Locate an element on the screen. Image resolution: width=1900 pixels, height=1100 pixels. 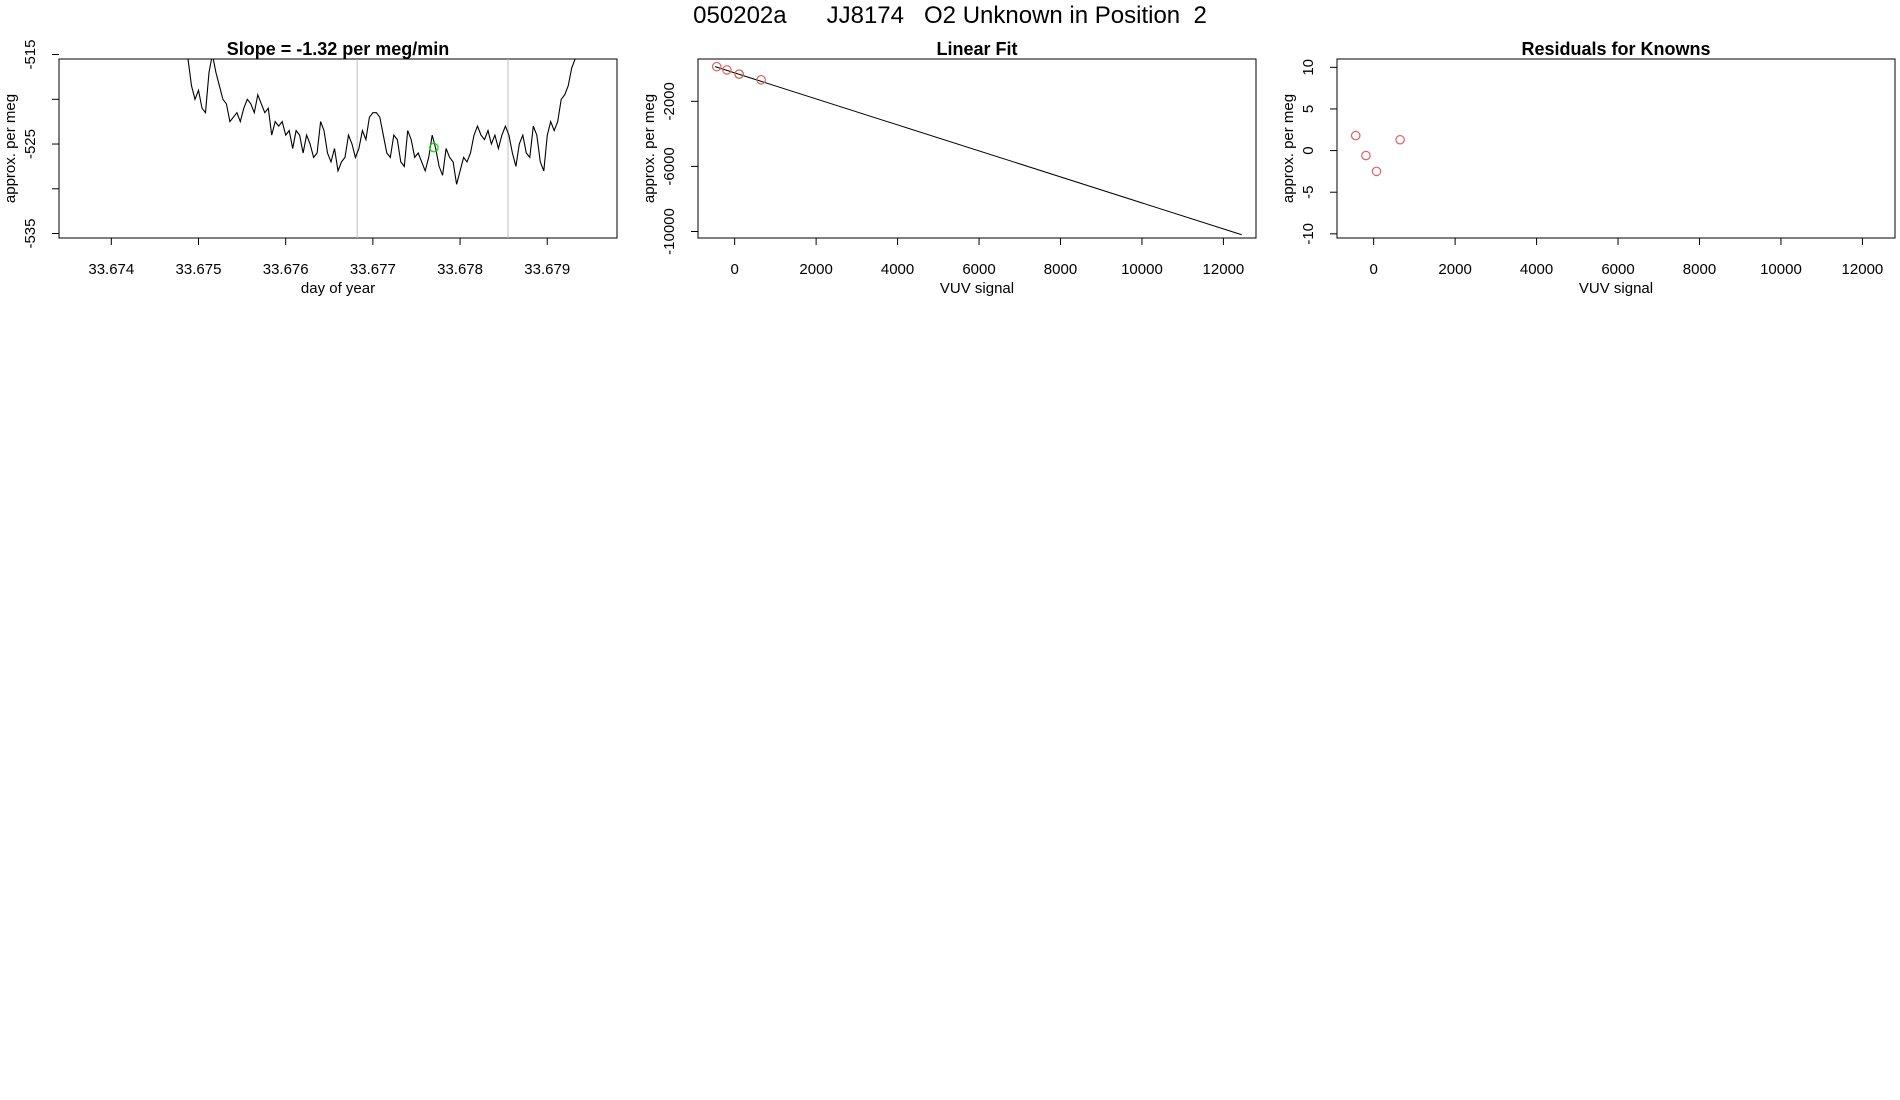
x-tick-label: 33.674 is located at coordinates (111, 269).